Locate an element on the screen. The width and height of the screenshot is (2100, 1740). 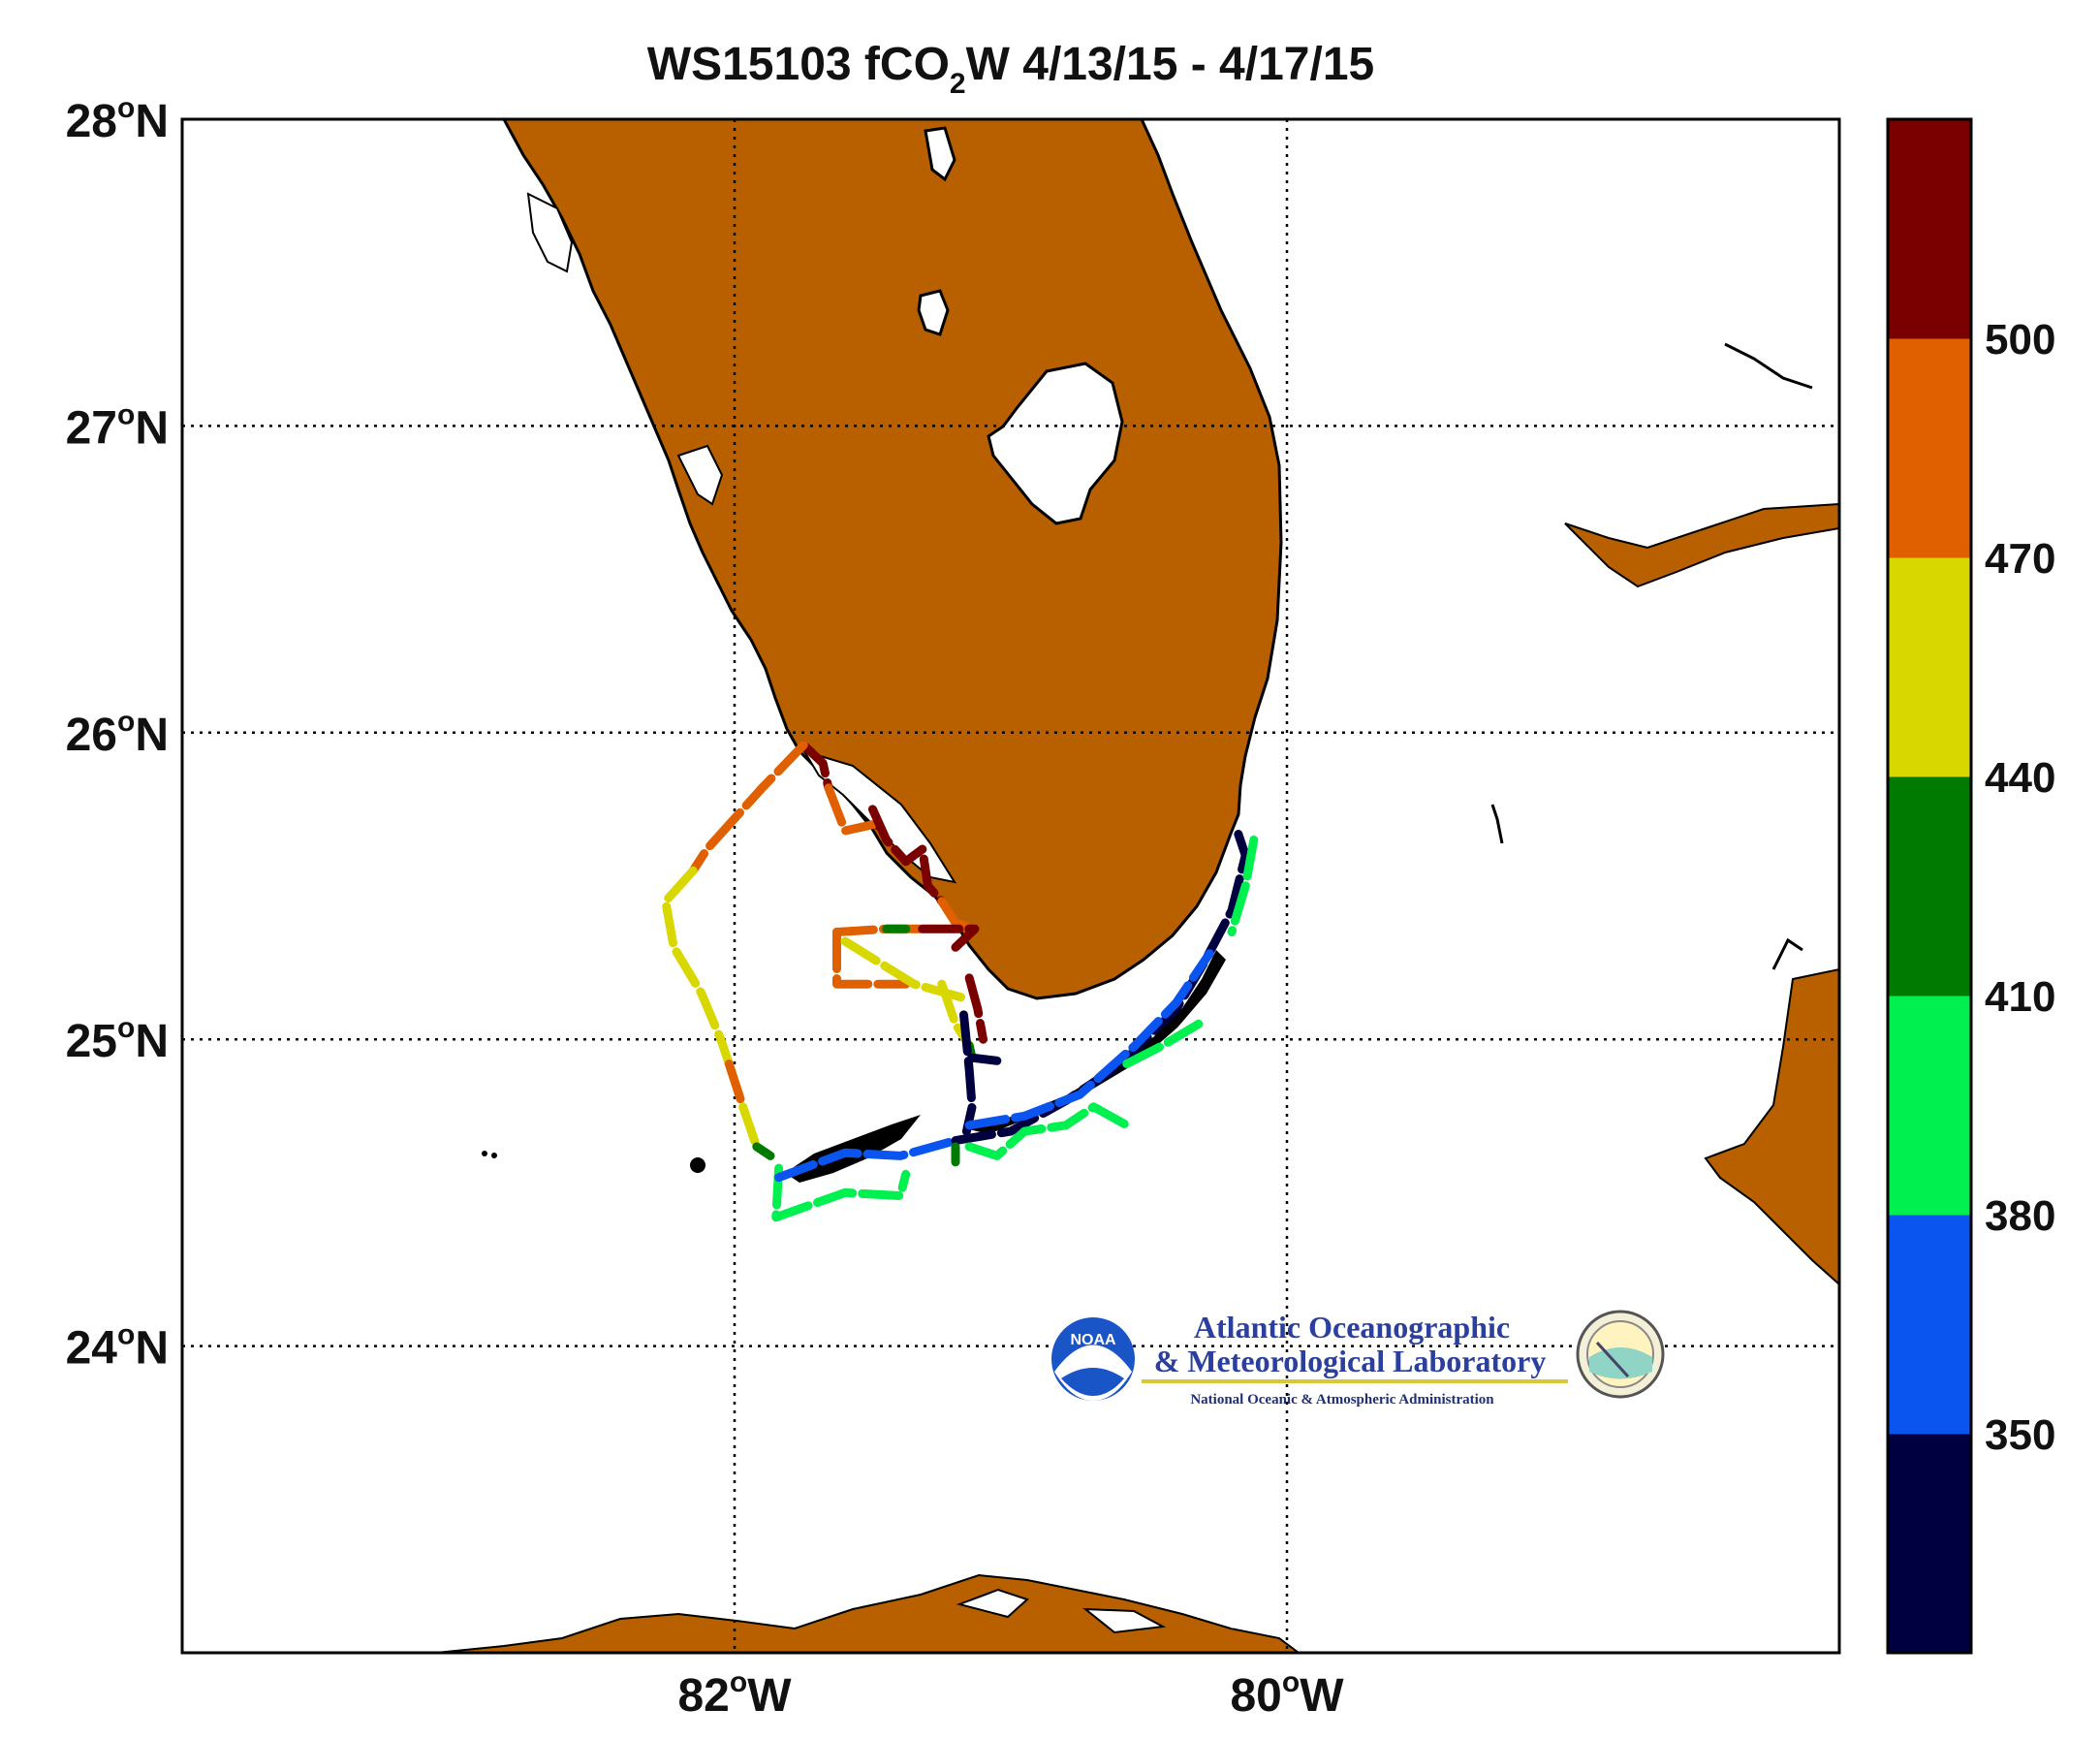
colorbar is located at coordinates (1929, 886).